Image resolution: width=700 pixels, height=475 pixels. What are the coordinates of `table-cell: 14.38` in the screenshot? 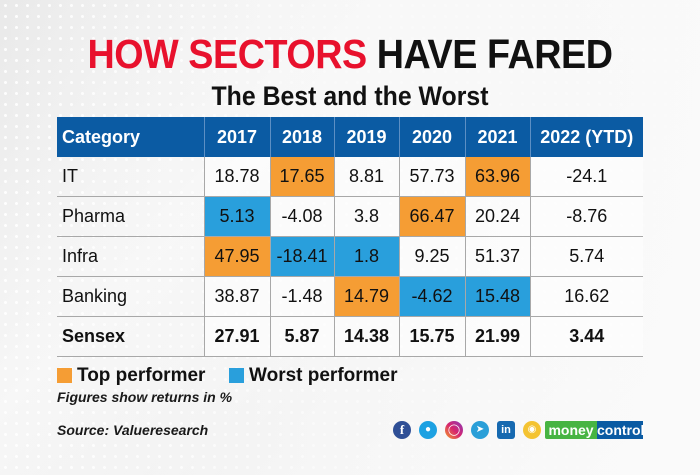 It's located at (366, 336).